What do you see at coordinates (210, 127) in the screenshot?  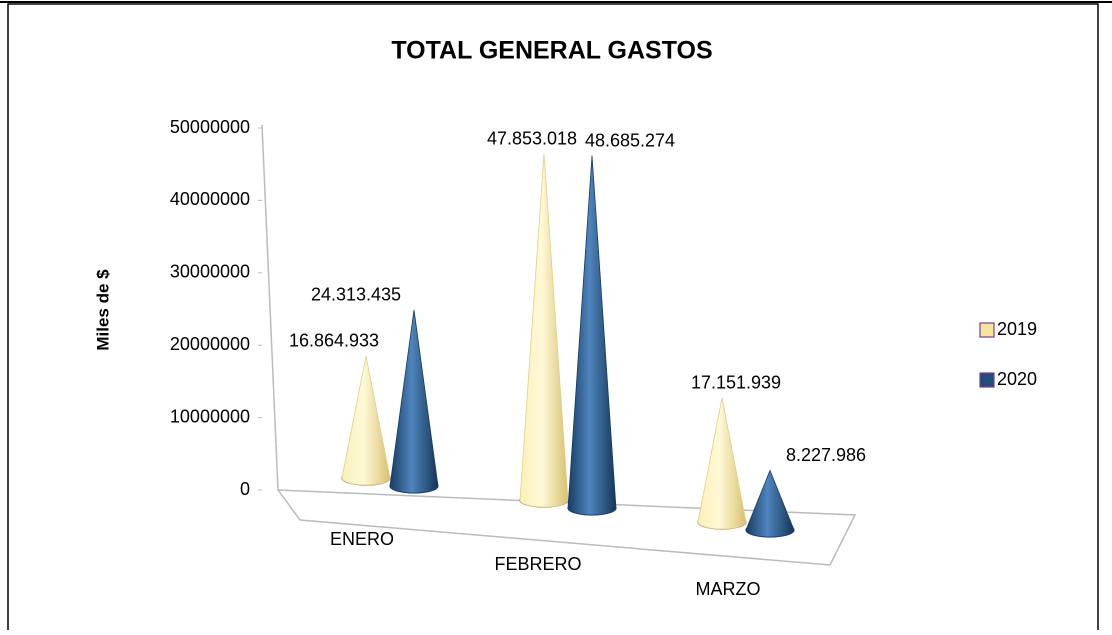 I see `y-tick-label: 50000000` at bounding box center [210, 127].